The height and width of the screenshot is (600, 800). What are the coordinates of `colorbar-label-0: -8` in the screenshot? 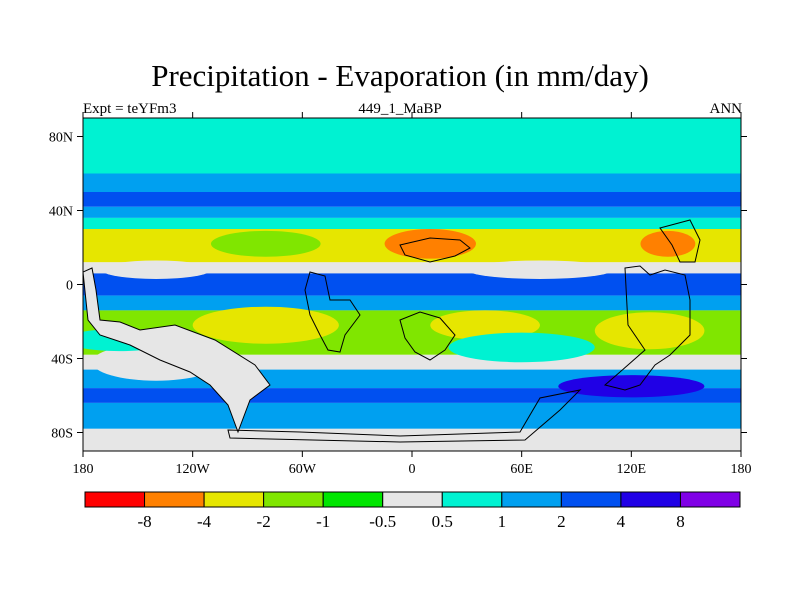 It's located at (144, 521).